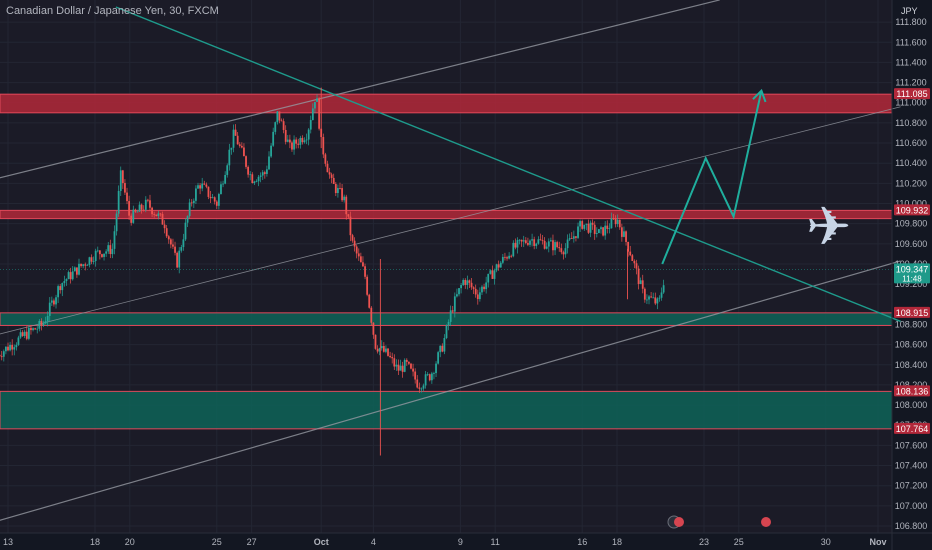 Image resolution: width=932 pixels, height=550 pixels. What do you see at coordinates (719, 522) in the screenshot?
I see `event-markers` at bounding box center [719, 522].